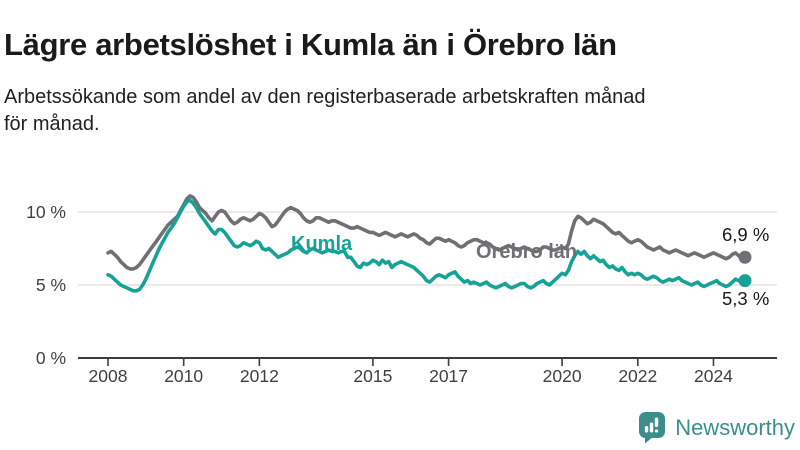 The image size is (800, 450). Describe the element at coordinates (526, 251) in the screenshot. I see `series-label-orebro-lan: Örebro län` at that location.